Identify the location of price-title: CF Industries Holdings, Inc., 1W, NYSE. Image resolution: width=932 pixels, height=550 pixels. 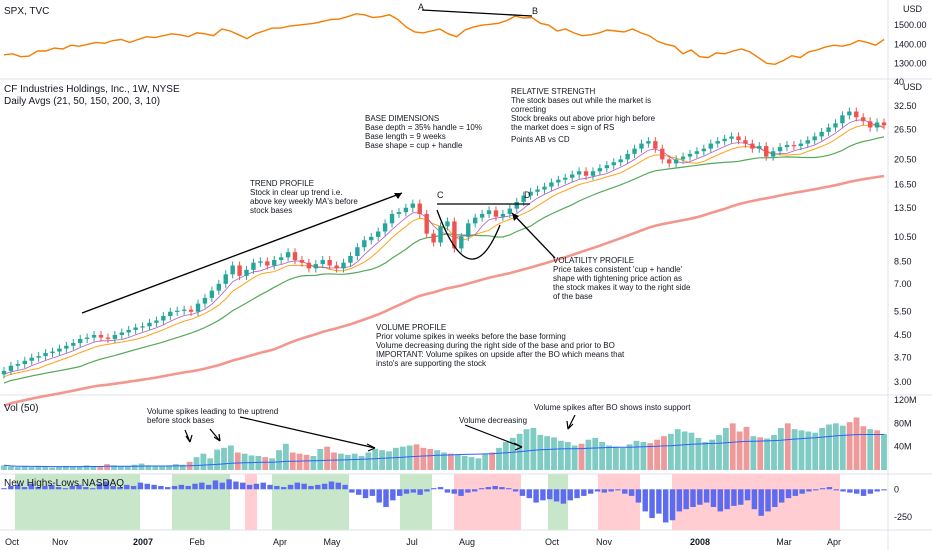
(92, 89).